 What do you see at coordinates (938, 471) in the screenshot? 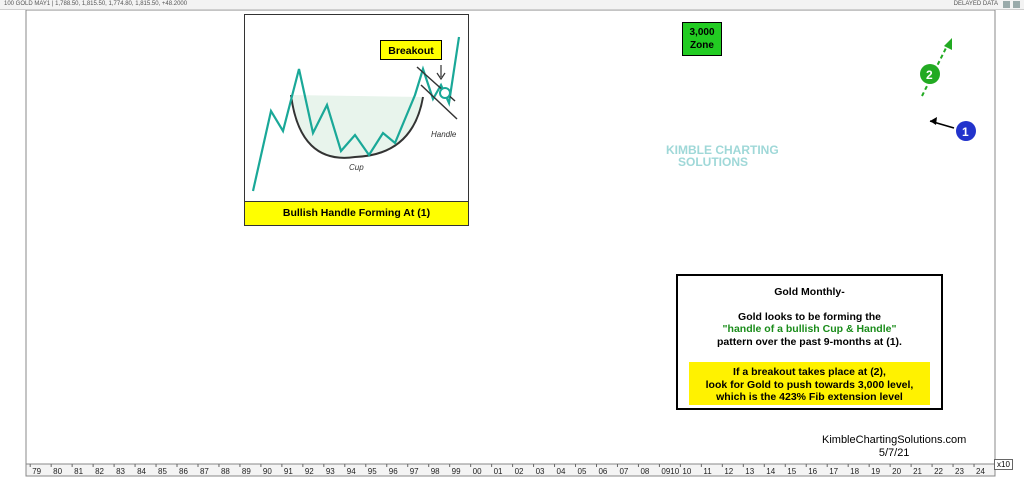
I see `x-tick-label: 22` at bounding box center [938, 471].